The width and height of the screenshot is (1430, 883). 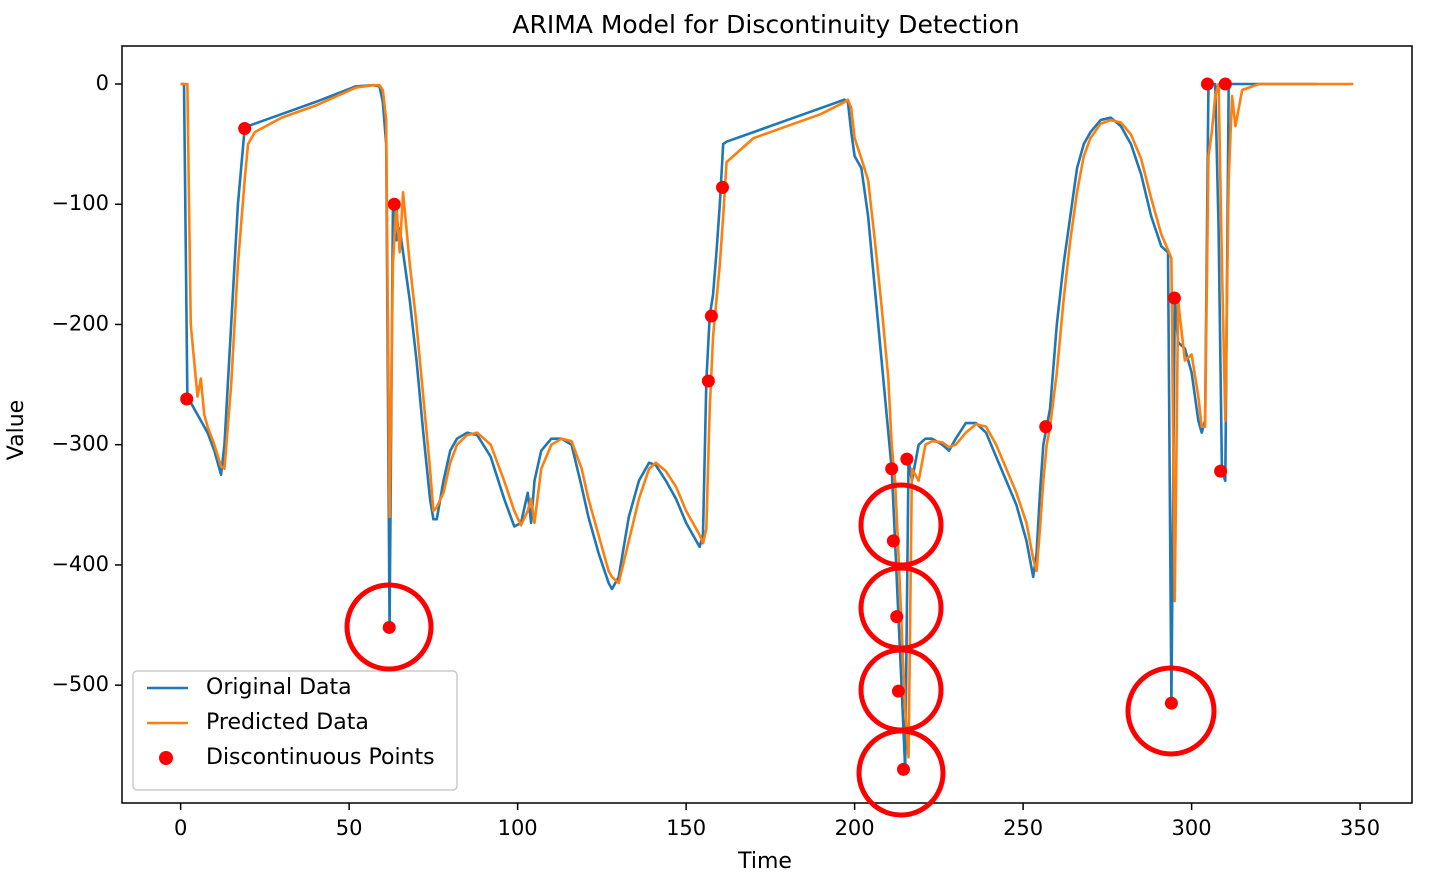 I want to click on x-tick-label: 350, so click(x=1360, y=828).